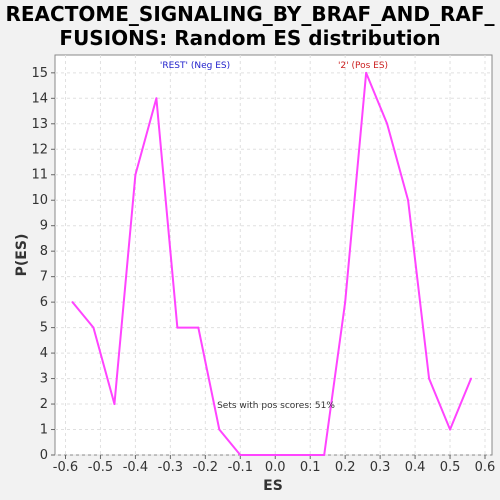 Image resolution: width=500 pixels, height=500 pixels. Describe the element at coordinates (44, 251) in the screenshot. I see `y-tick-label: 8` at that location.